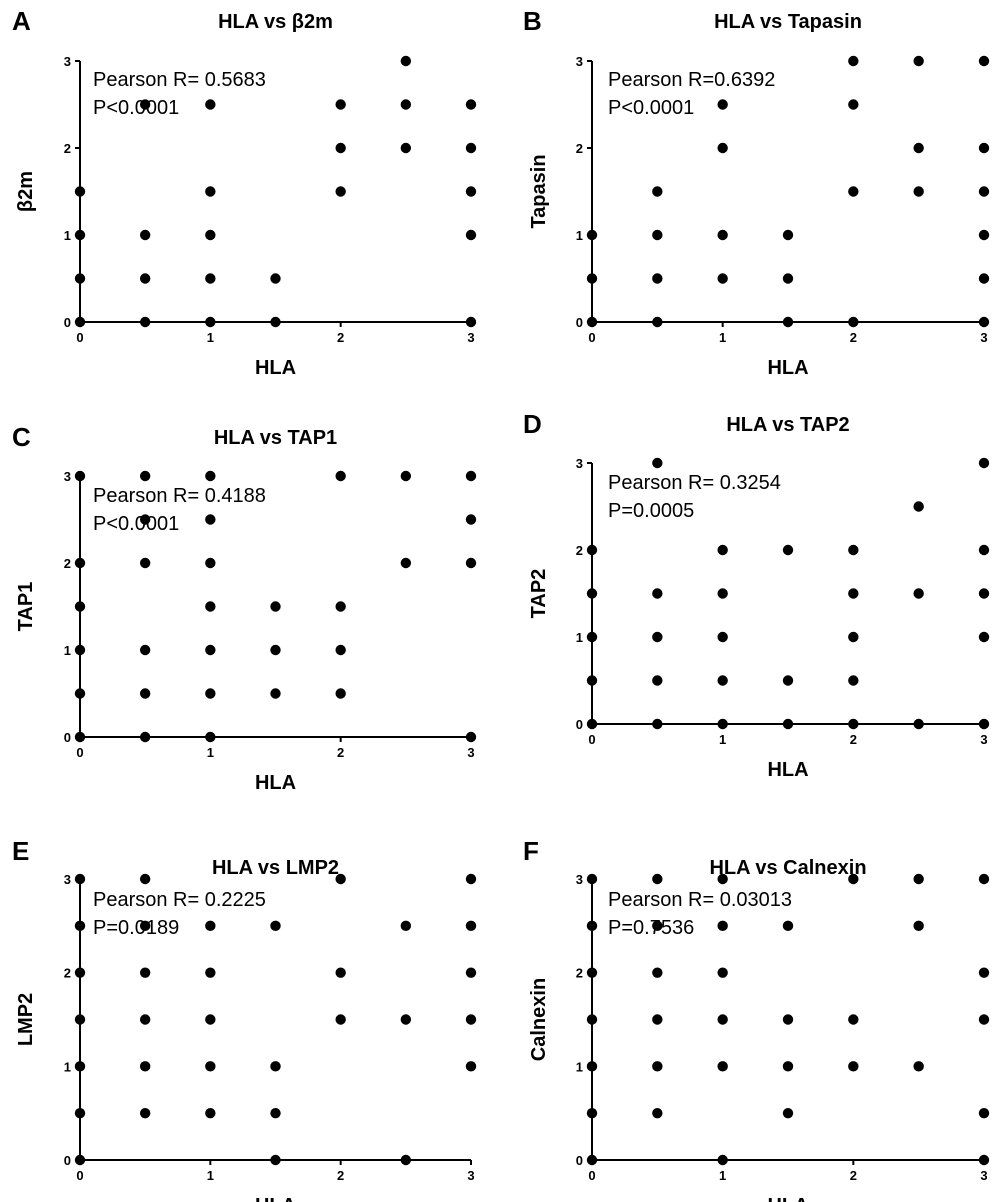 The width and height of the screenshot is (1002, 1202). Describe the element at coordinates (787, 1198) in the screenshot. I see `x-axis-label: HLA` at that location.